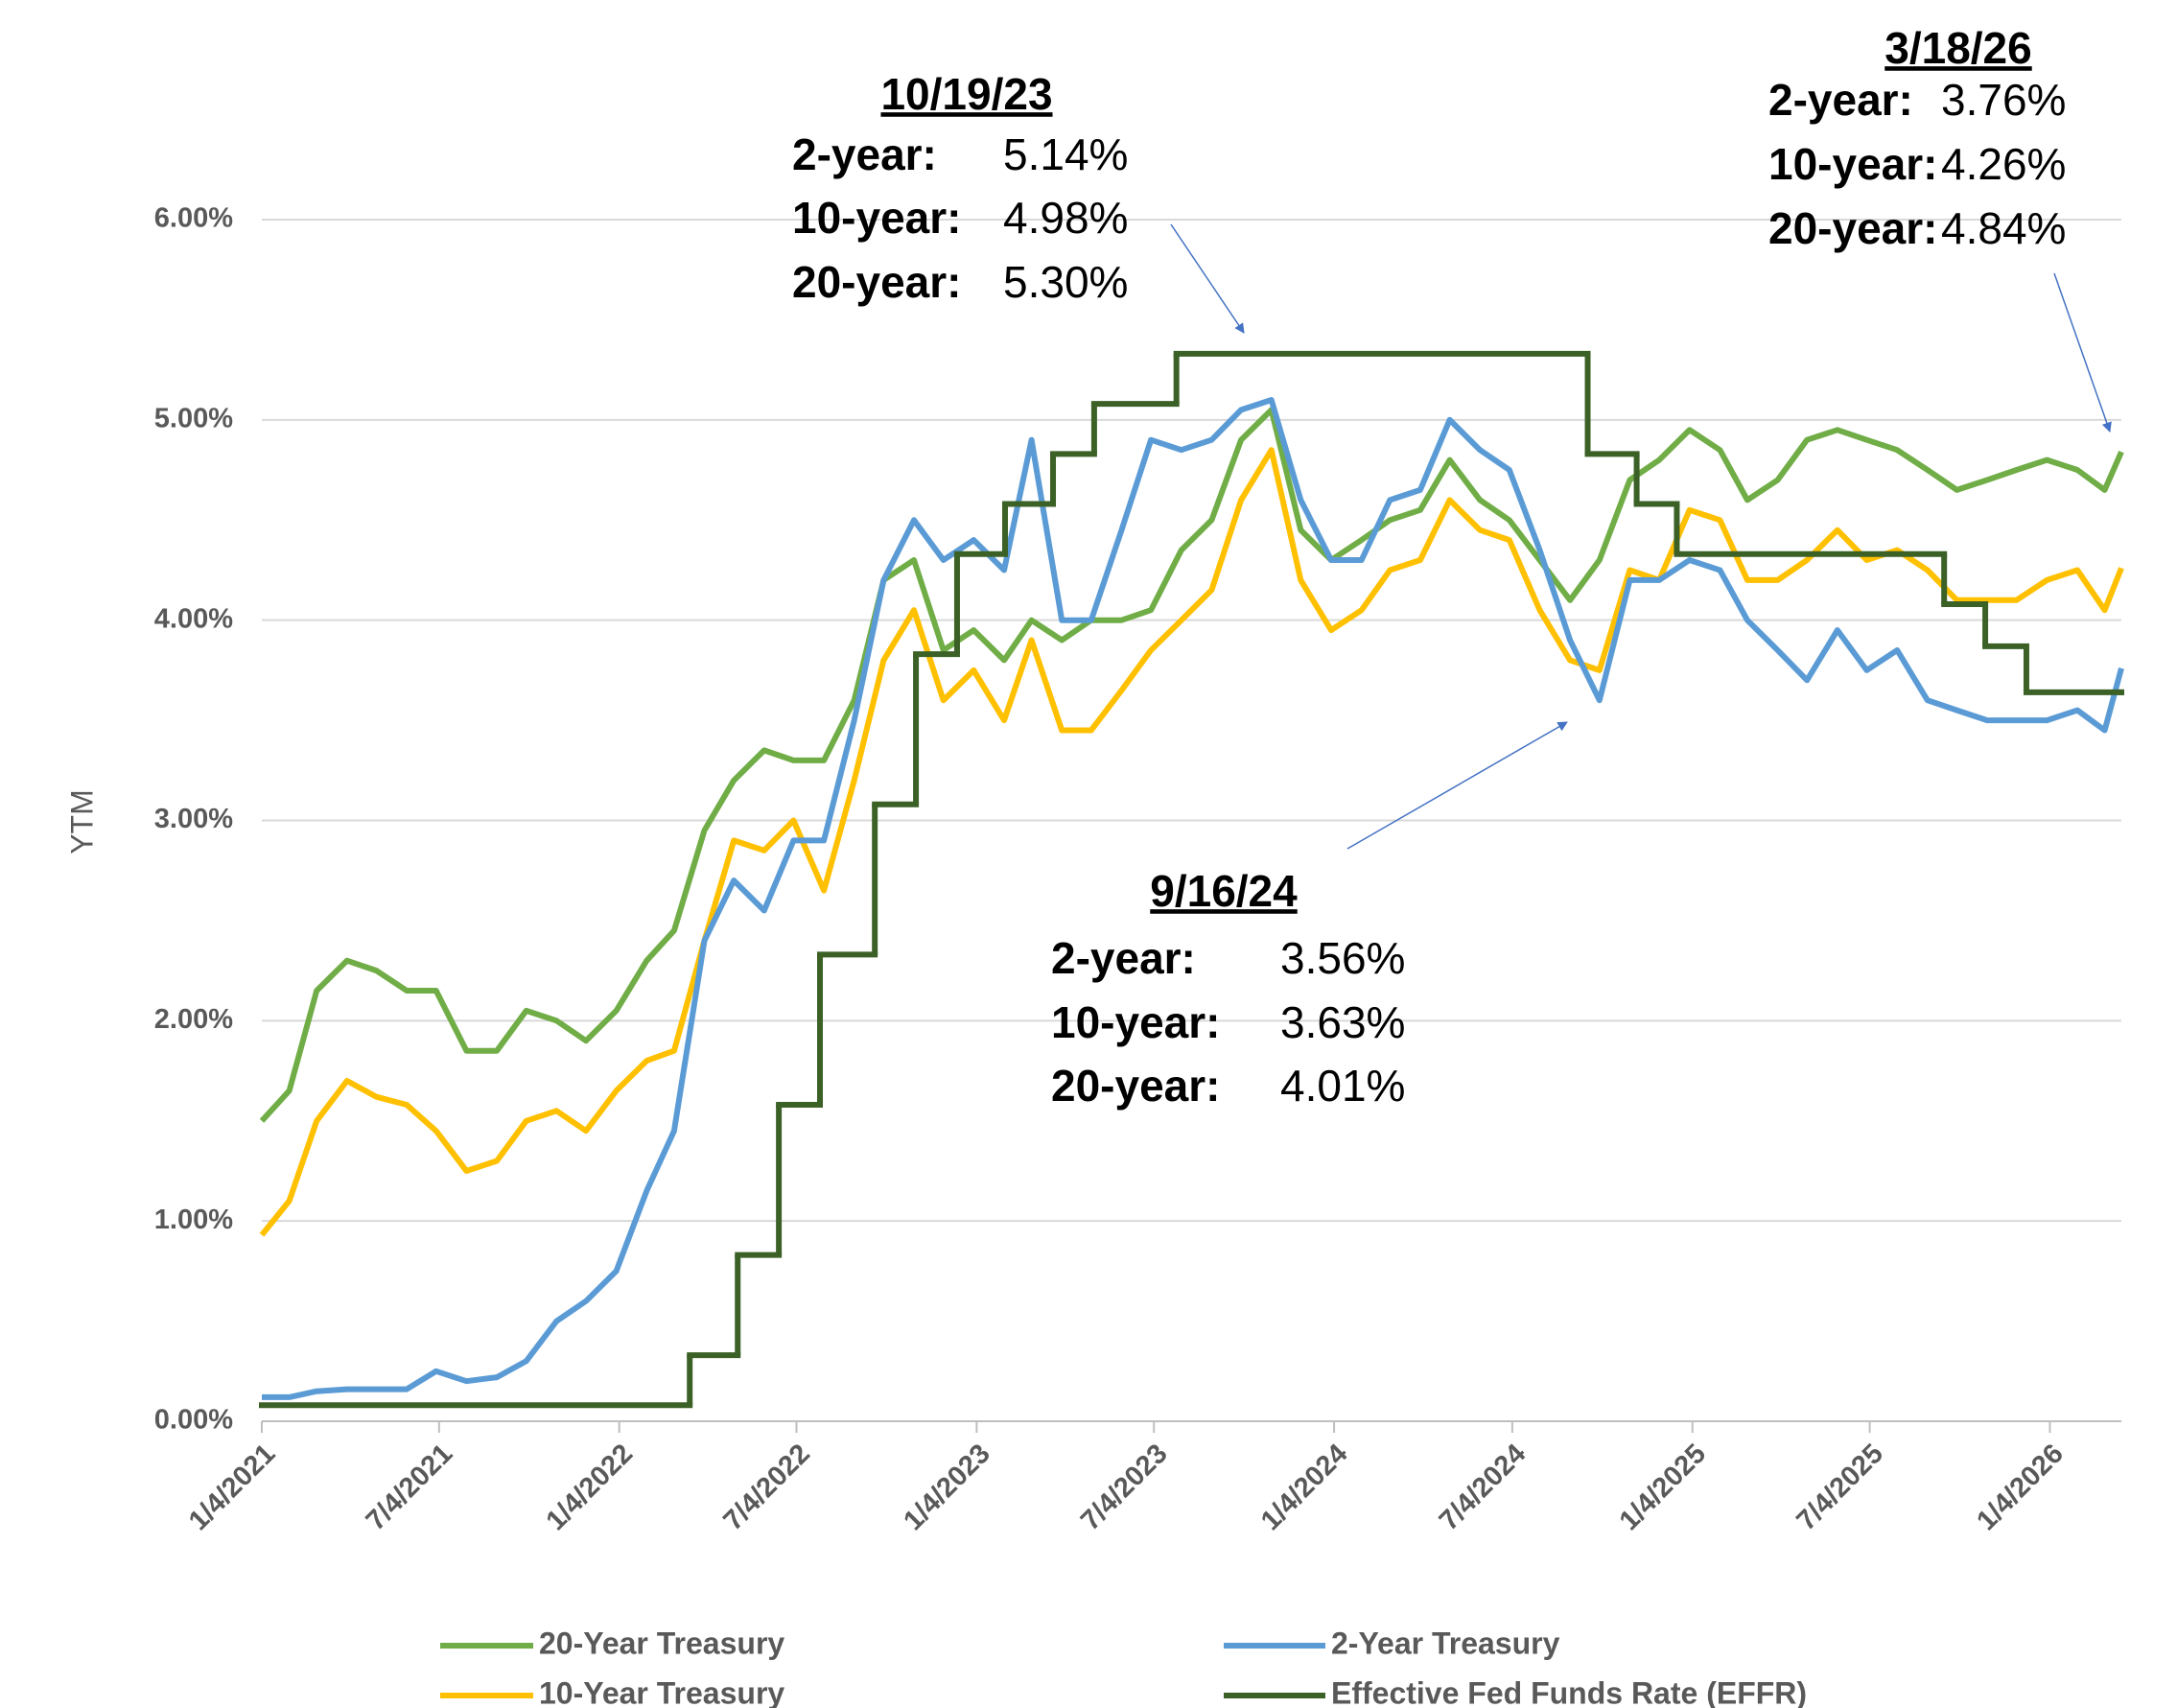 The width and height of the screenshot is (2177, 1708). Describe the element at coordinates (1445, 1643) in the screenshot. I see `legend-label: 2-Year Treasury` at that location.